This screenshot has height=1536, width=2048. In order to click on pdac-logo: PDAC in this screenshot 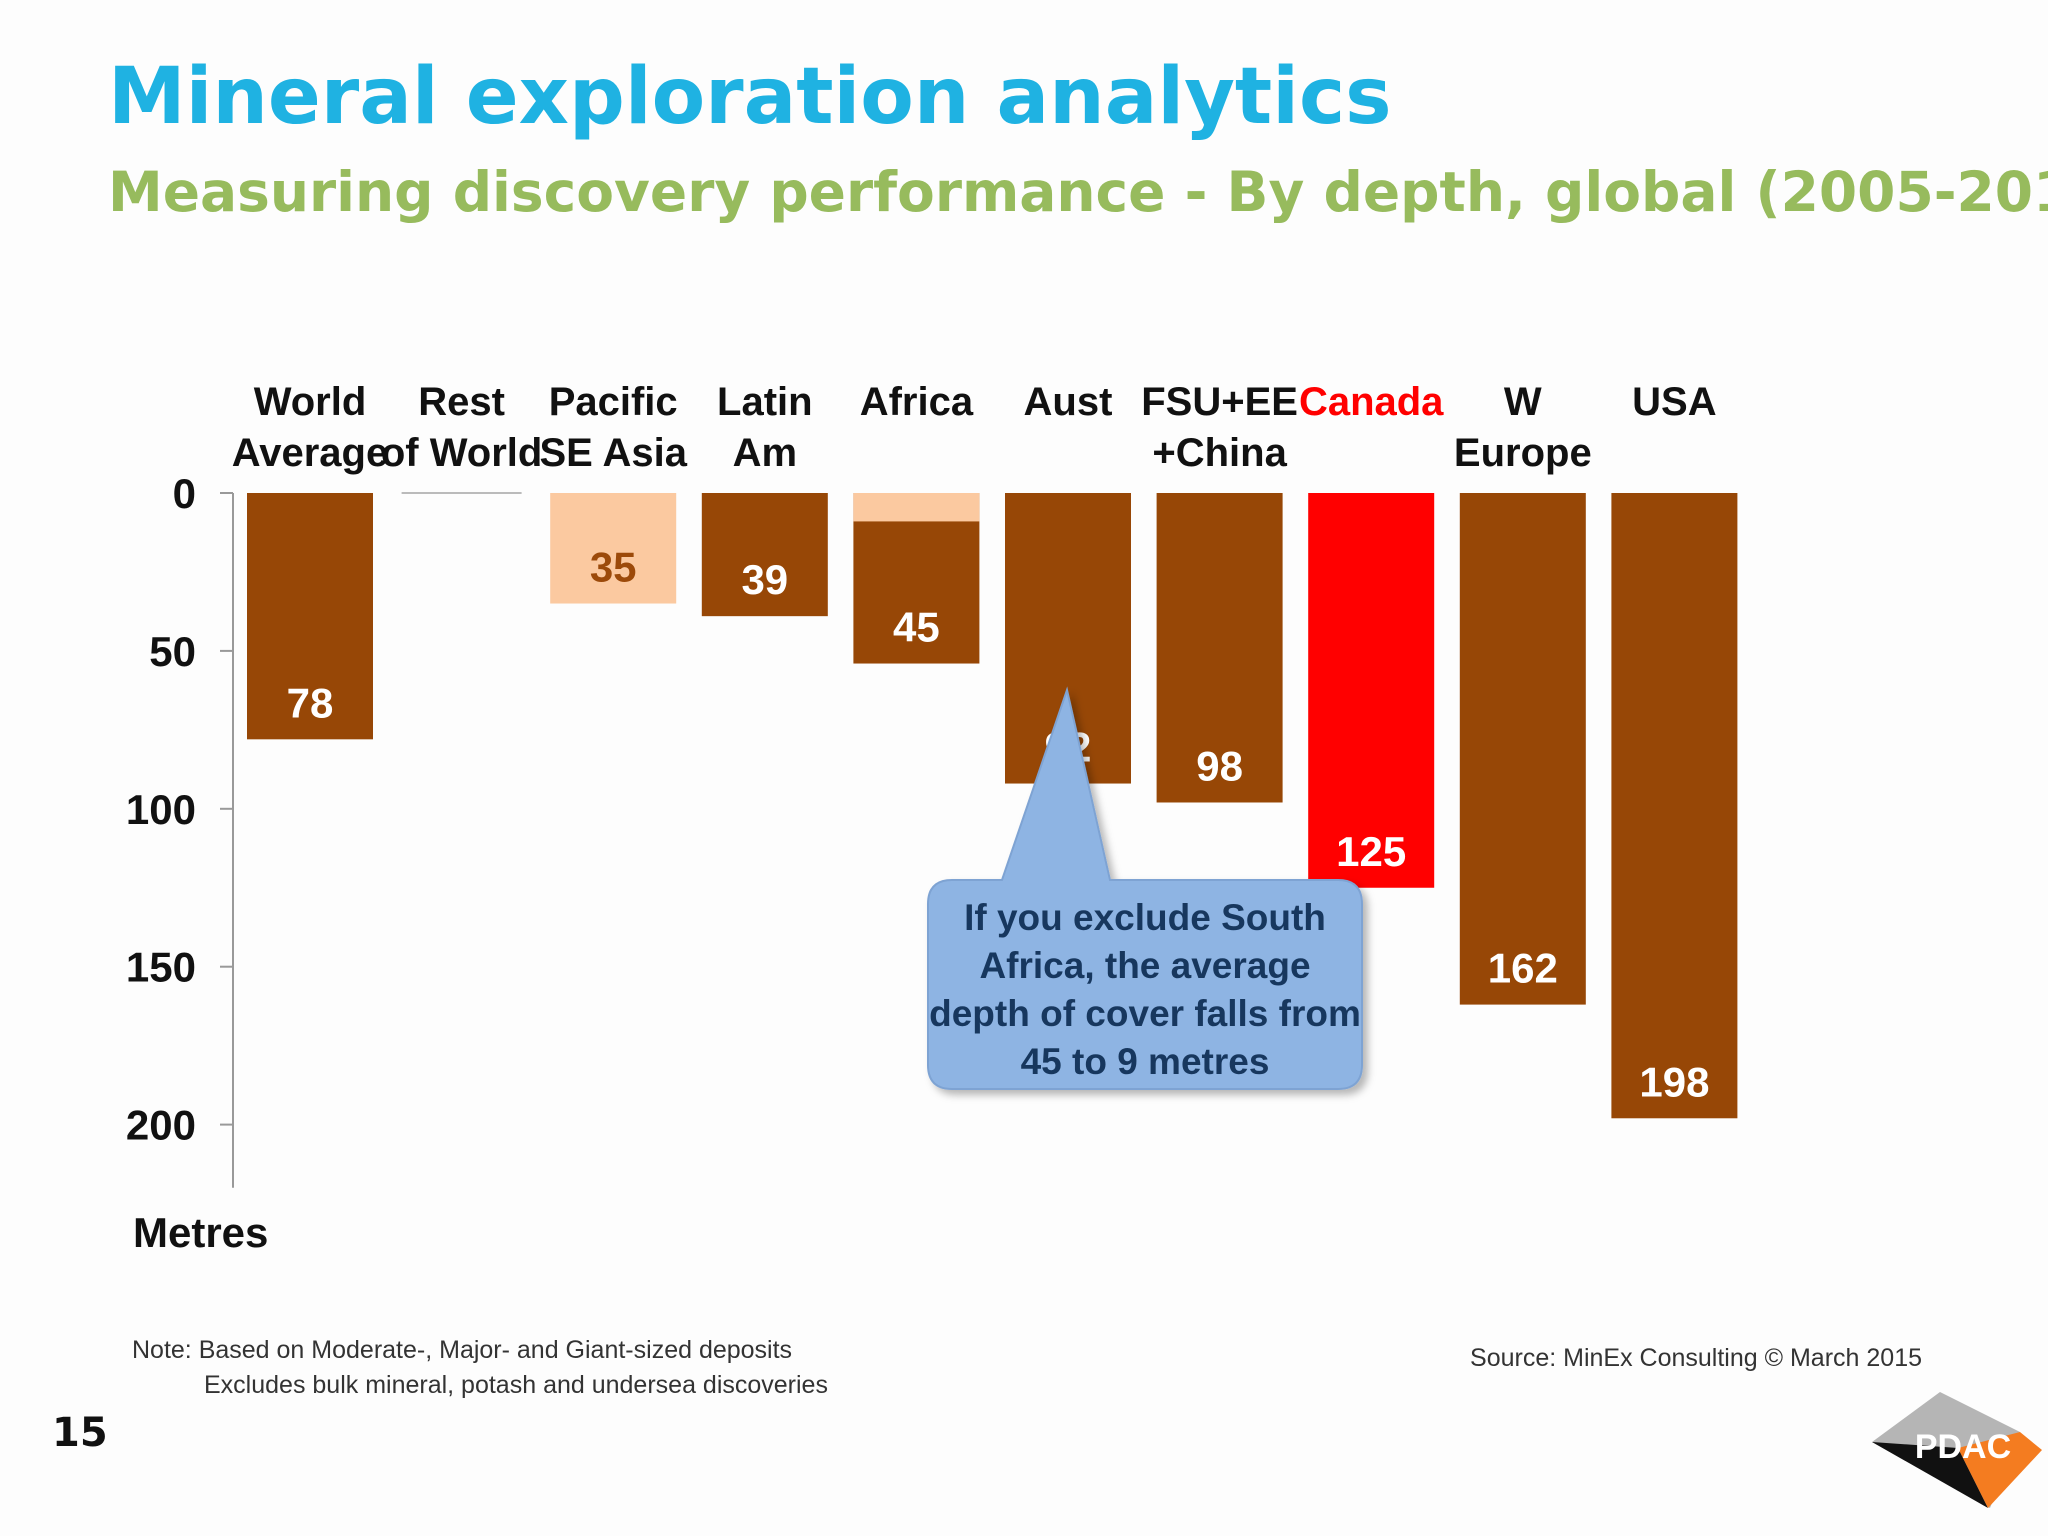, I will do `click(1957, 1450)`.